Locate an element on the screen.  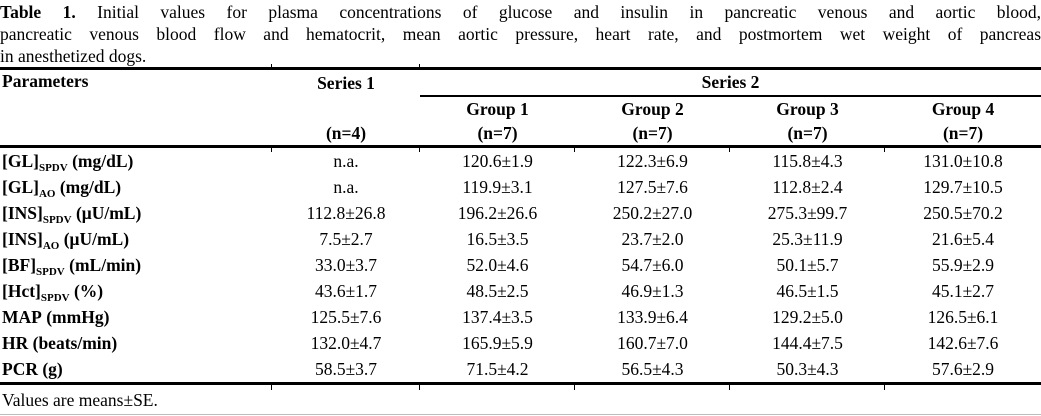
value-cell-group3: 50.1±5.7 is located at coordinates (807, 264).